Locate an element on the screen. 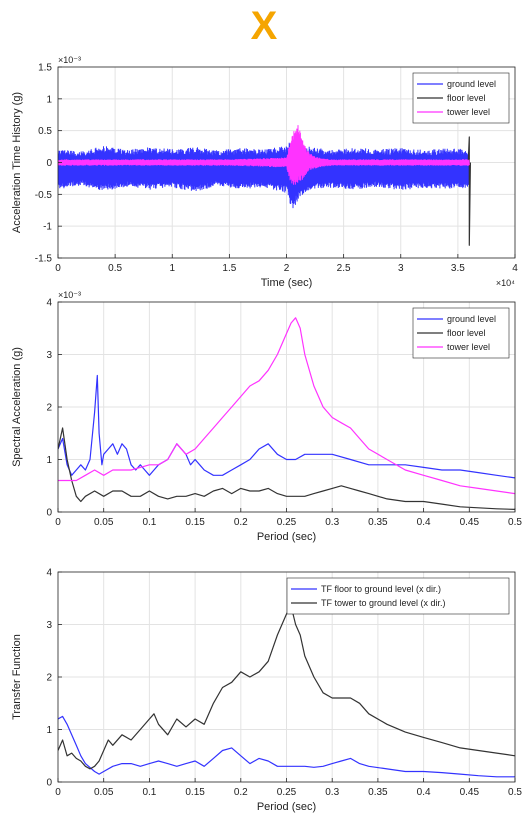 The height and width of the screenshot is (836, 528). y-axis-label: Transfer Function is located at coordinates (17, 677).